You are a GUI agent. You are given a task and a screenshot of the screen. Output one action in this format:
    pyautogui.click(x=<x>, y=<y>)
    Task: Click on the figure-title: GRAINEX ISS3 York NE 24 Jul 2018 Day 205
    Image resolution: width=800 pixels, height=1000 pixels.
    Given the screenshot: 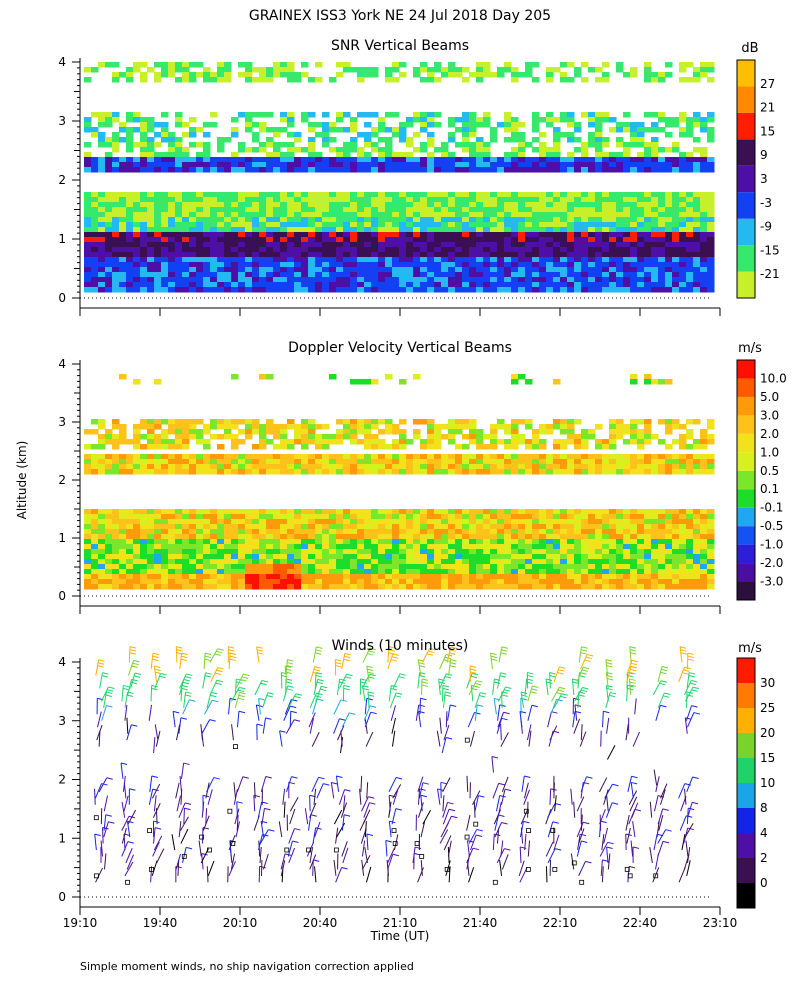 What is the action you would take?
    pyautogui.click(x=400, y=16)
    